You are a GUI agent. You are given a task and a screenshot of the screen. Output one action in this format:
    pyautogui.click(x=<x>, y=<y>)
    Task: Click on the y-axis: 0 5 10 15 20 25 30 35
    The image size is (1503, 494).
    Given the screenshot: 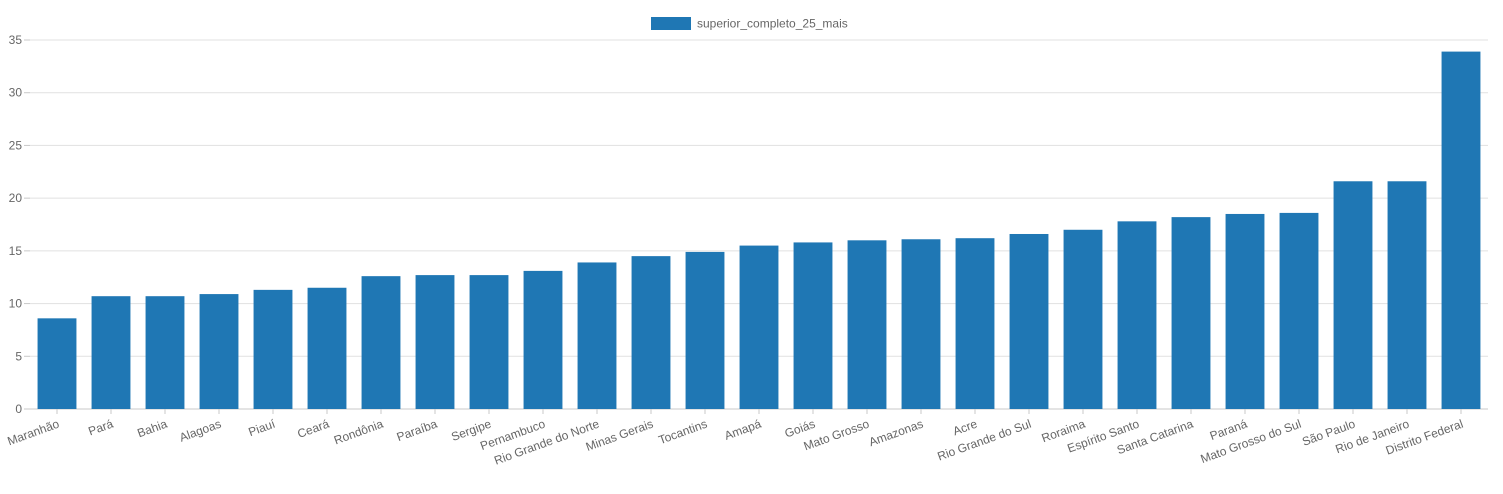 What is the action you would take?
    pyautogui.click(x=19, y=224)
    